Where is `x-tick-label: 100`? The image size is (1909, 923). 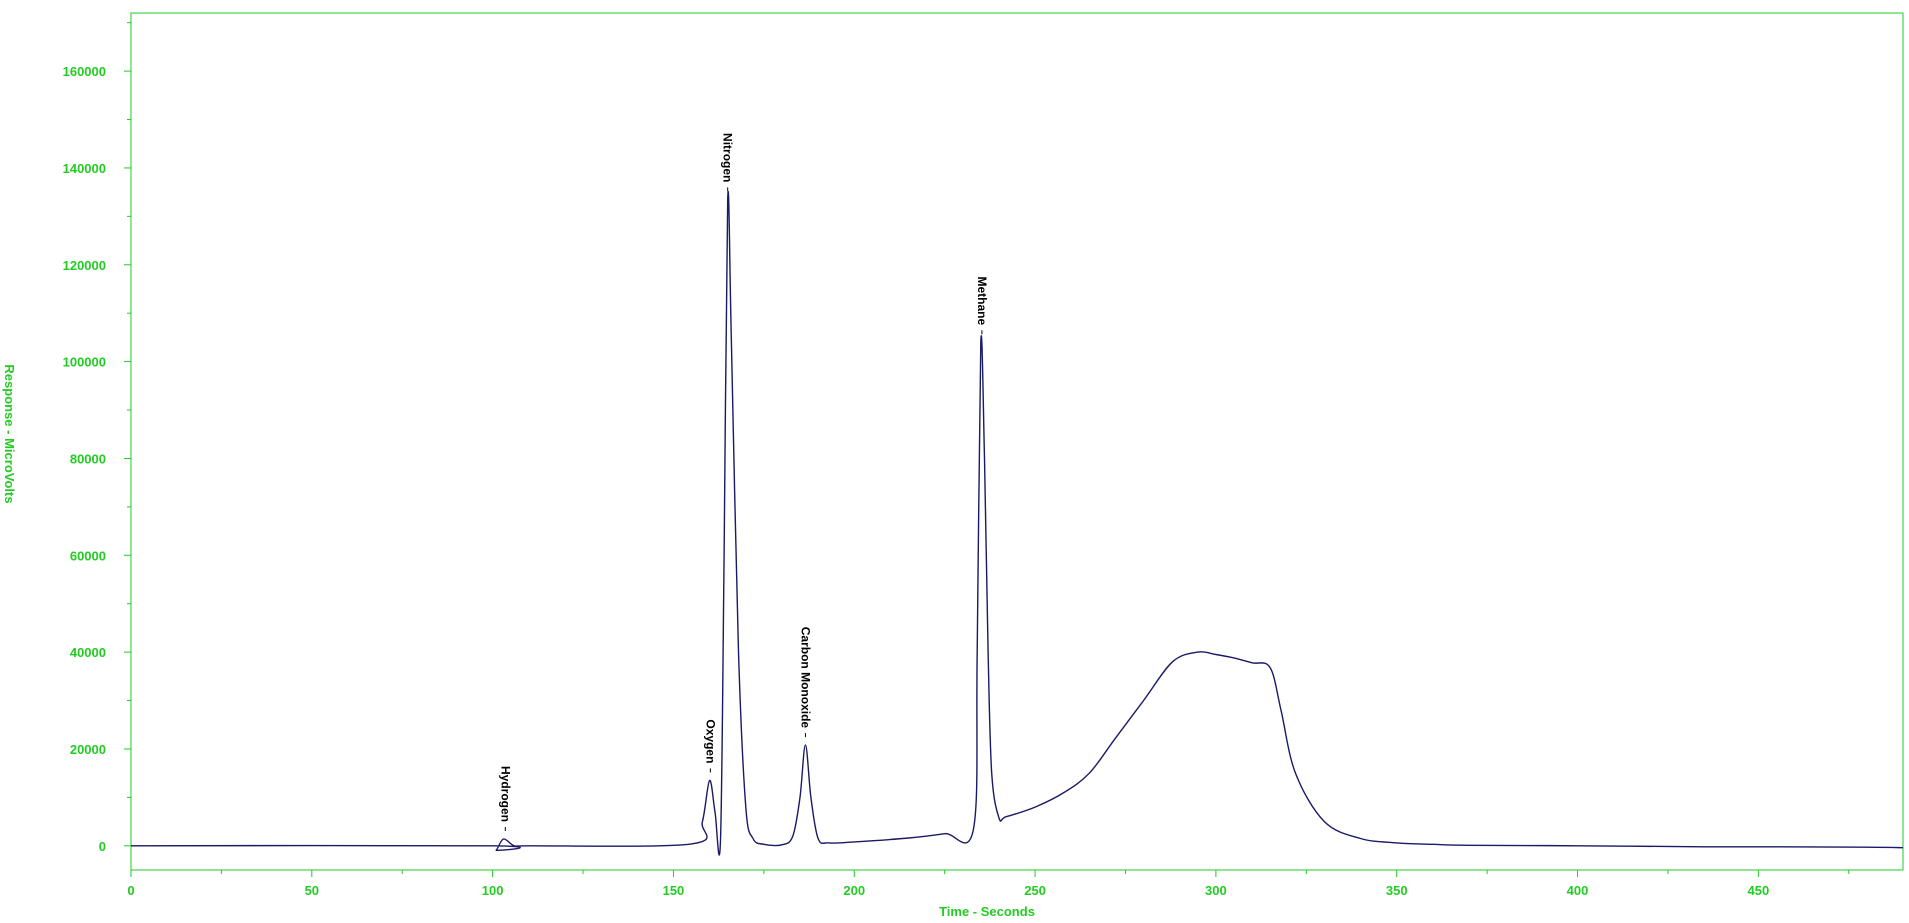 x-tick-label: 100 is located at coordinates (493, 890).